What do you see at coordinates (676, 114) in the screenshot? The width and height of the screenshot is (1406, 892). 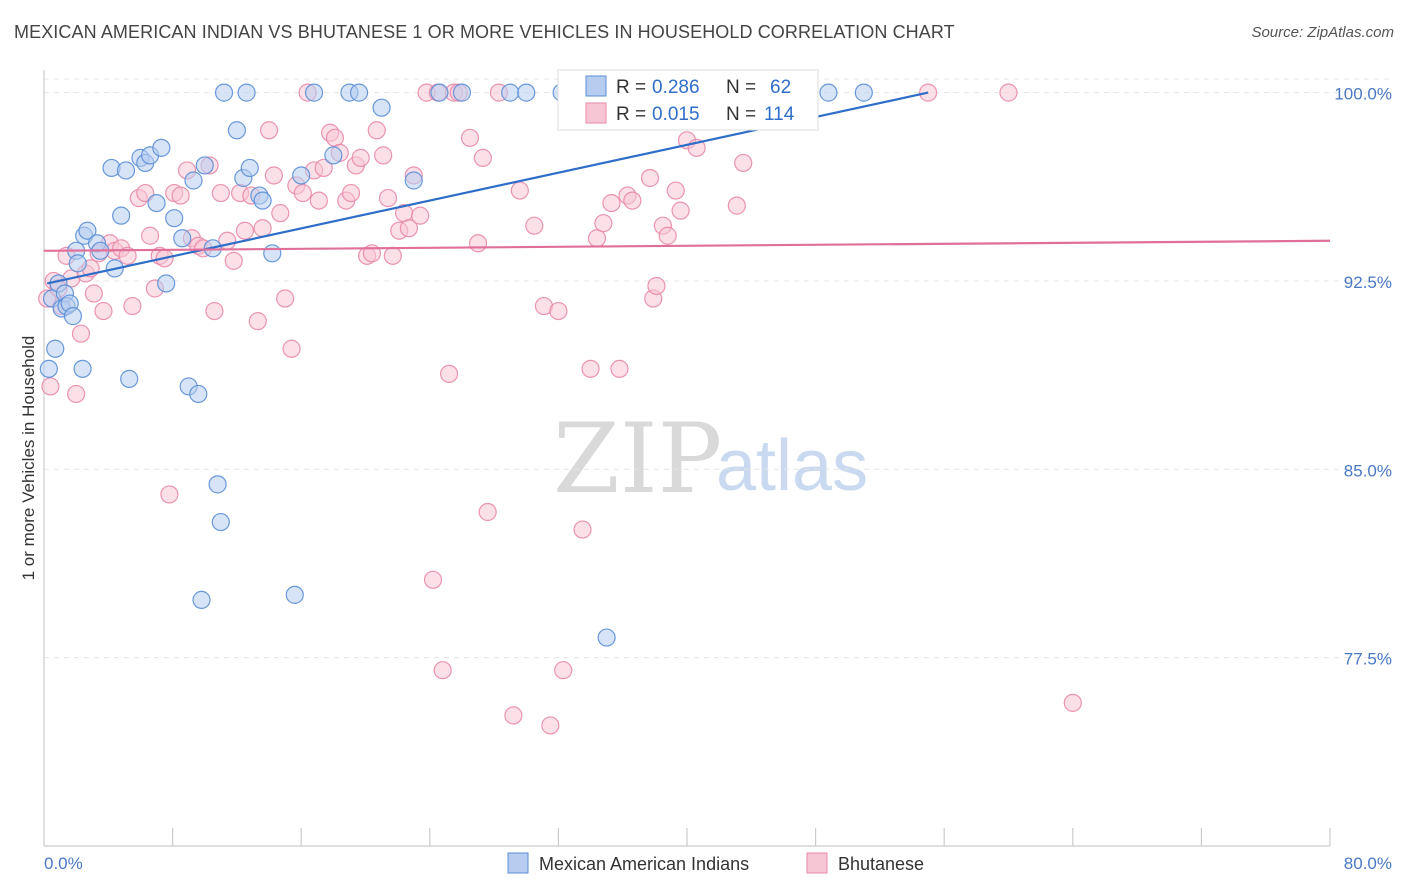 I see `legend-r-value-pink: 0.015` at bounding box center [676, 114].